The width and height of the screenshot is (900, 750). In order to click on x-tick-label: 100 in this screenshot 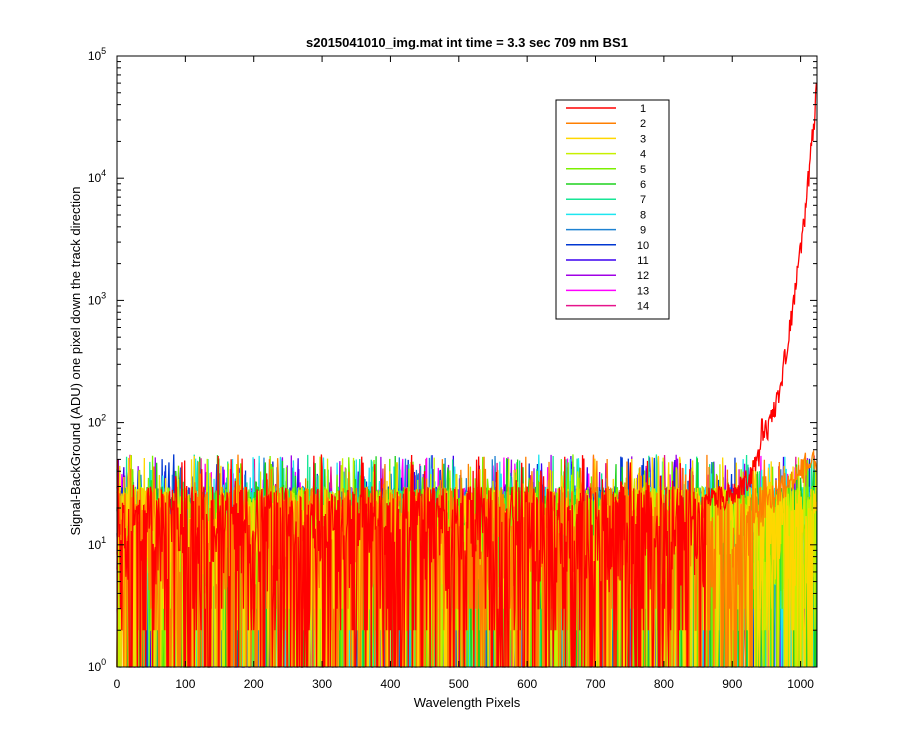, I will do `click(185, 684)`.